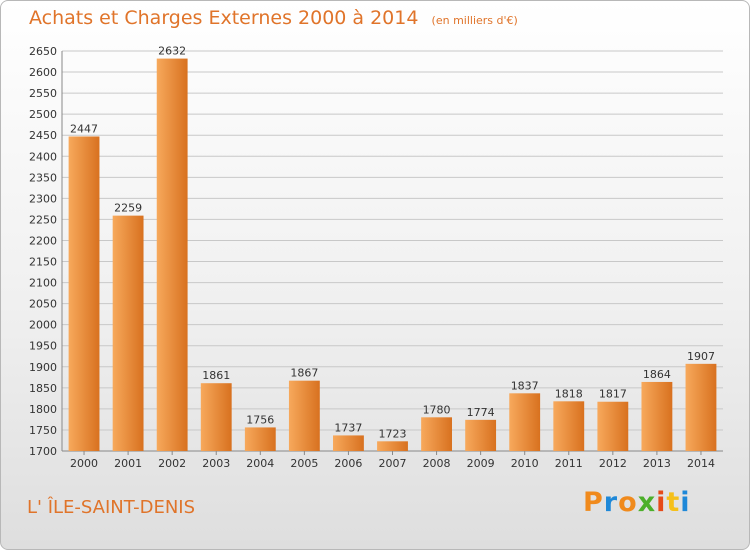  Describe the element at coordinates (304, 373) in the screenshot. I see `data-label-2005: 1867` at that location.